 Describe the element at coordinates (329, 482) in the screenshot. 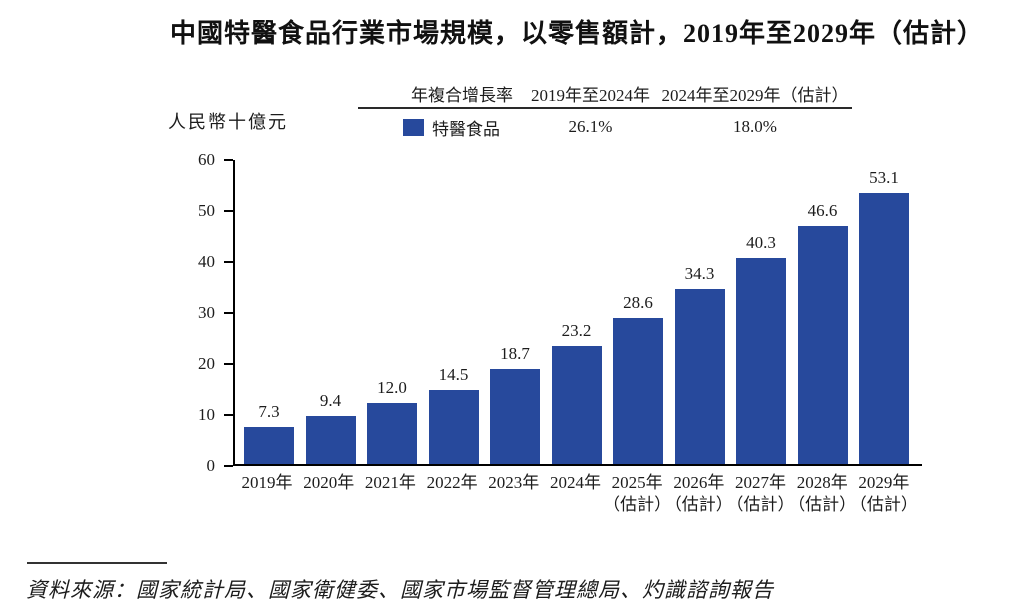

I see `x-axis-label: 2020年` at that location.